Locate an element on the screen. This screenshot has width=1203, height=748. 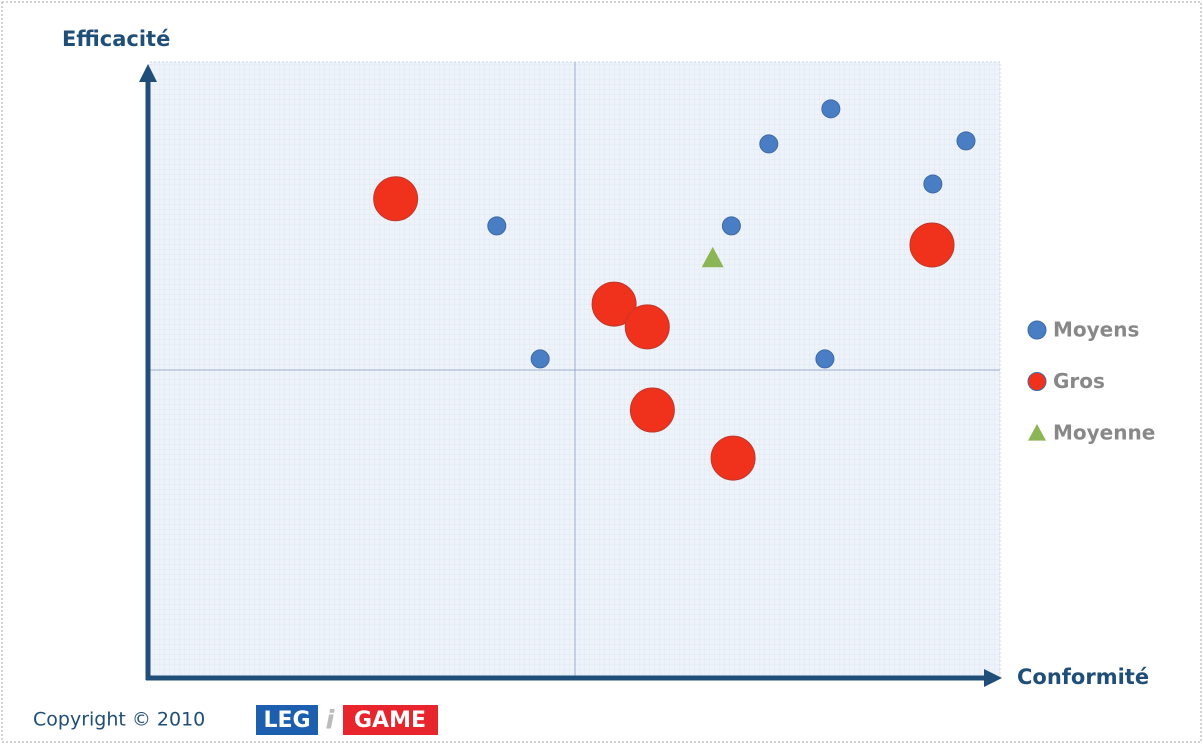
logo-text: i is located at coordinates (331, 721).